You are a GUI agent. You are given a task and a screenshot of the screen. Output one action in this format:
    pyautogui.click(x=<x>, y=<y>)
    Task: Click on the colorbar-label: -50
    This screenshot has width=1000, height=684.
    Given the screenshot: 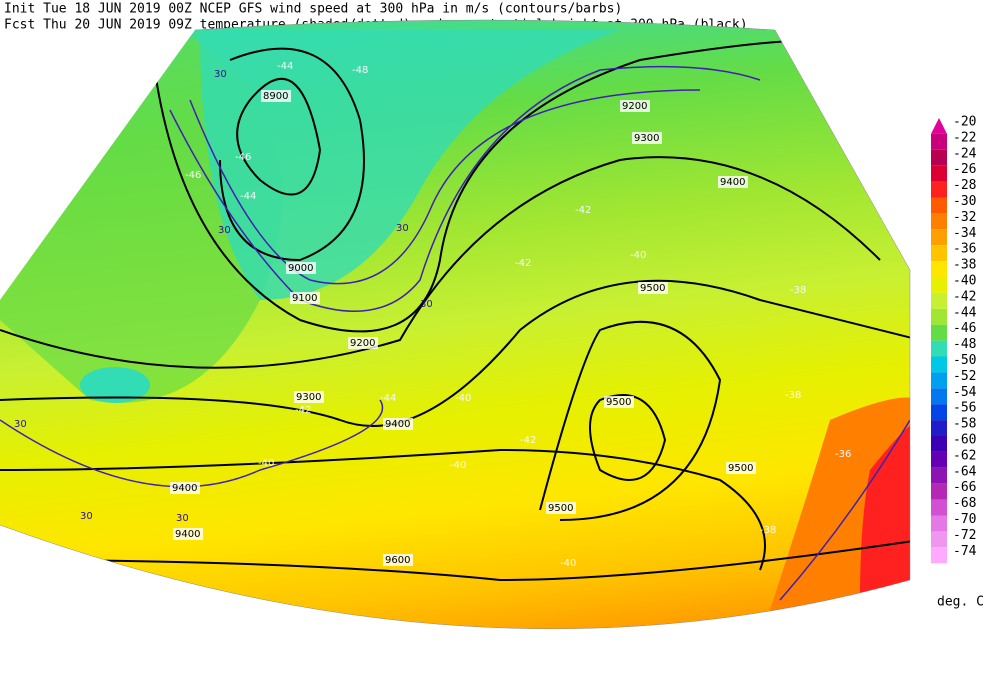 What is the action you would take?
    pyautogui.click(x=964, y=360)
    